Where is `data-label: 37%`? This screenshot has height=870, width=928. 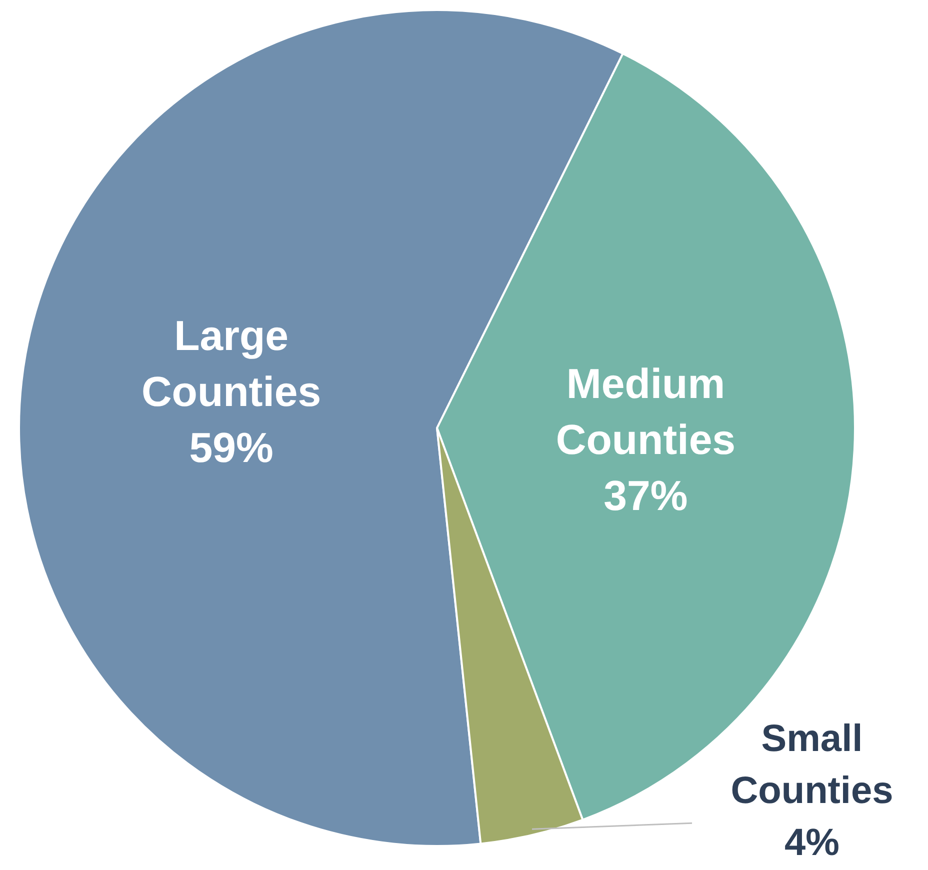
data-label: 37% is located at coordinates (646, 494).